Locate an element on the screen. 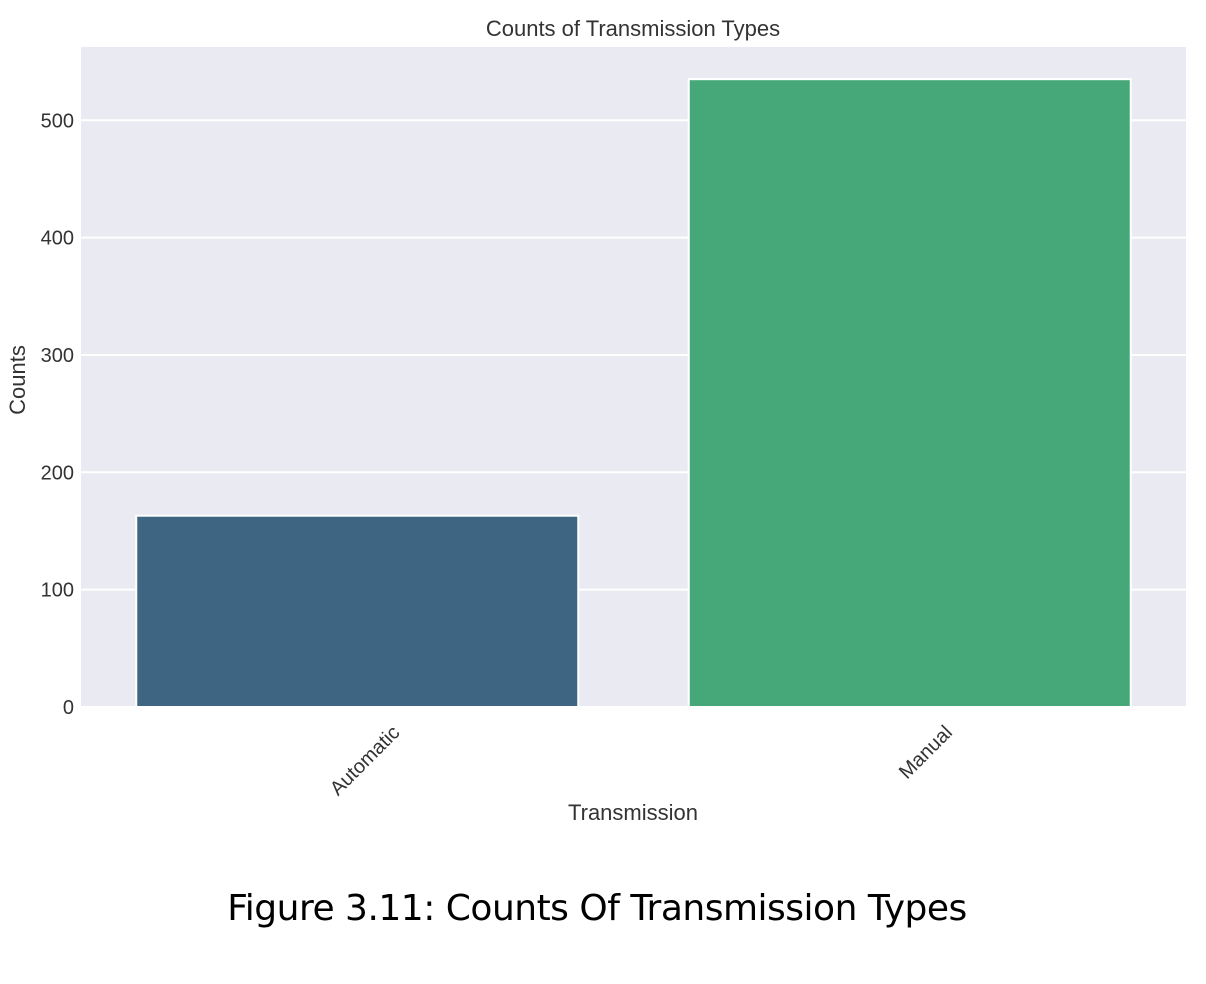  x-tick-labels: Automatic Manual is located at coordinates (641, 761).